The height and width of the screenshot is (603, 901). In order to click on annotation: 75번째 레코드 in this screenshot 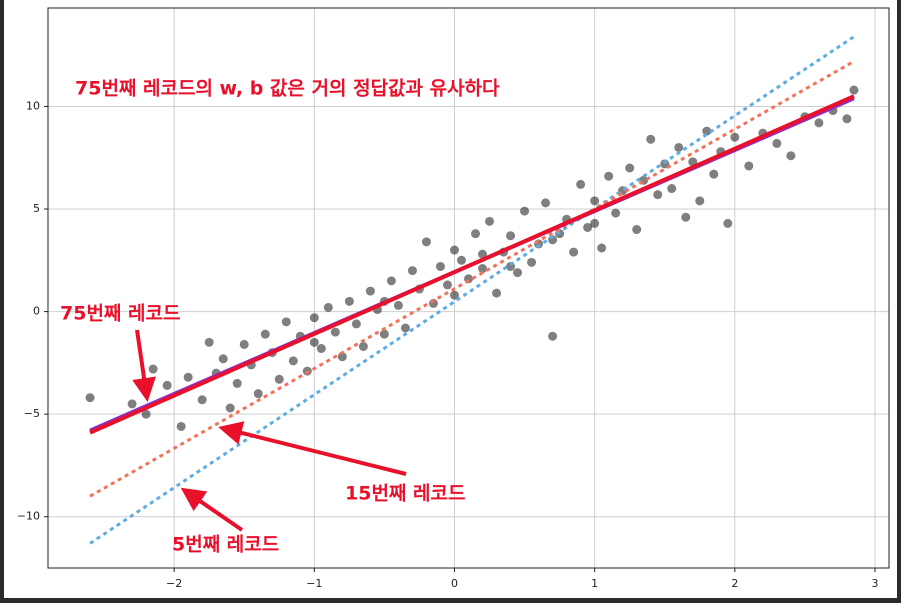, I will do `click(120, 314)`.